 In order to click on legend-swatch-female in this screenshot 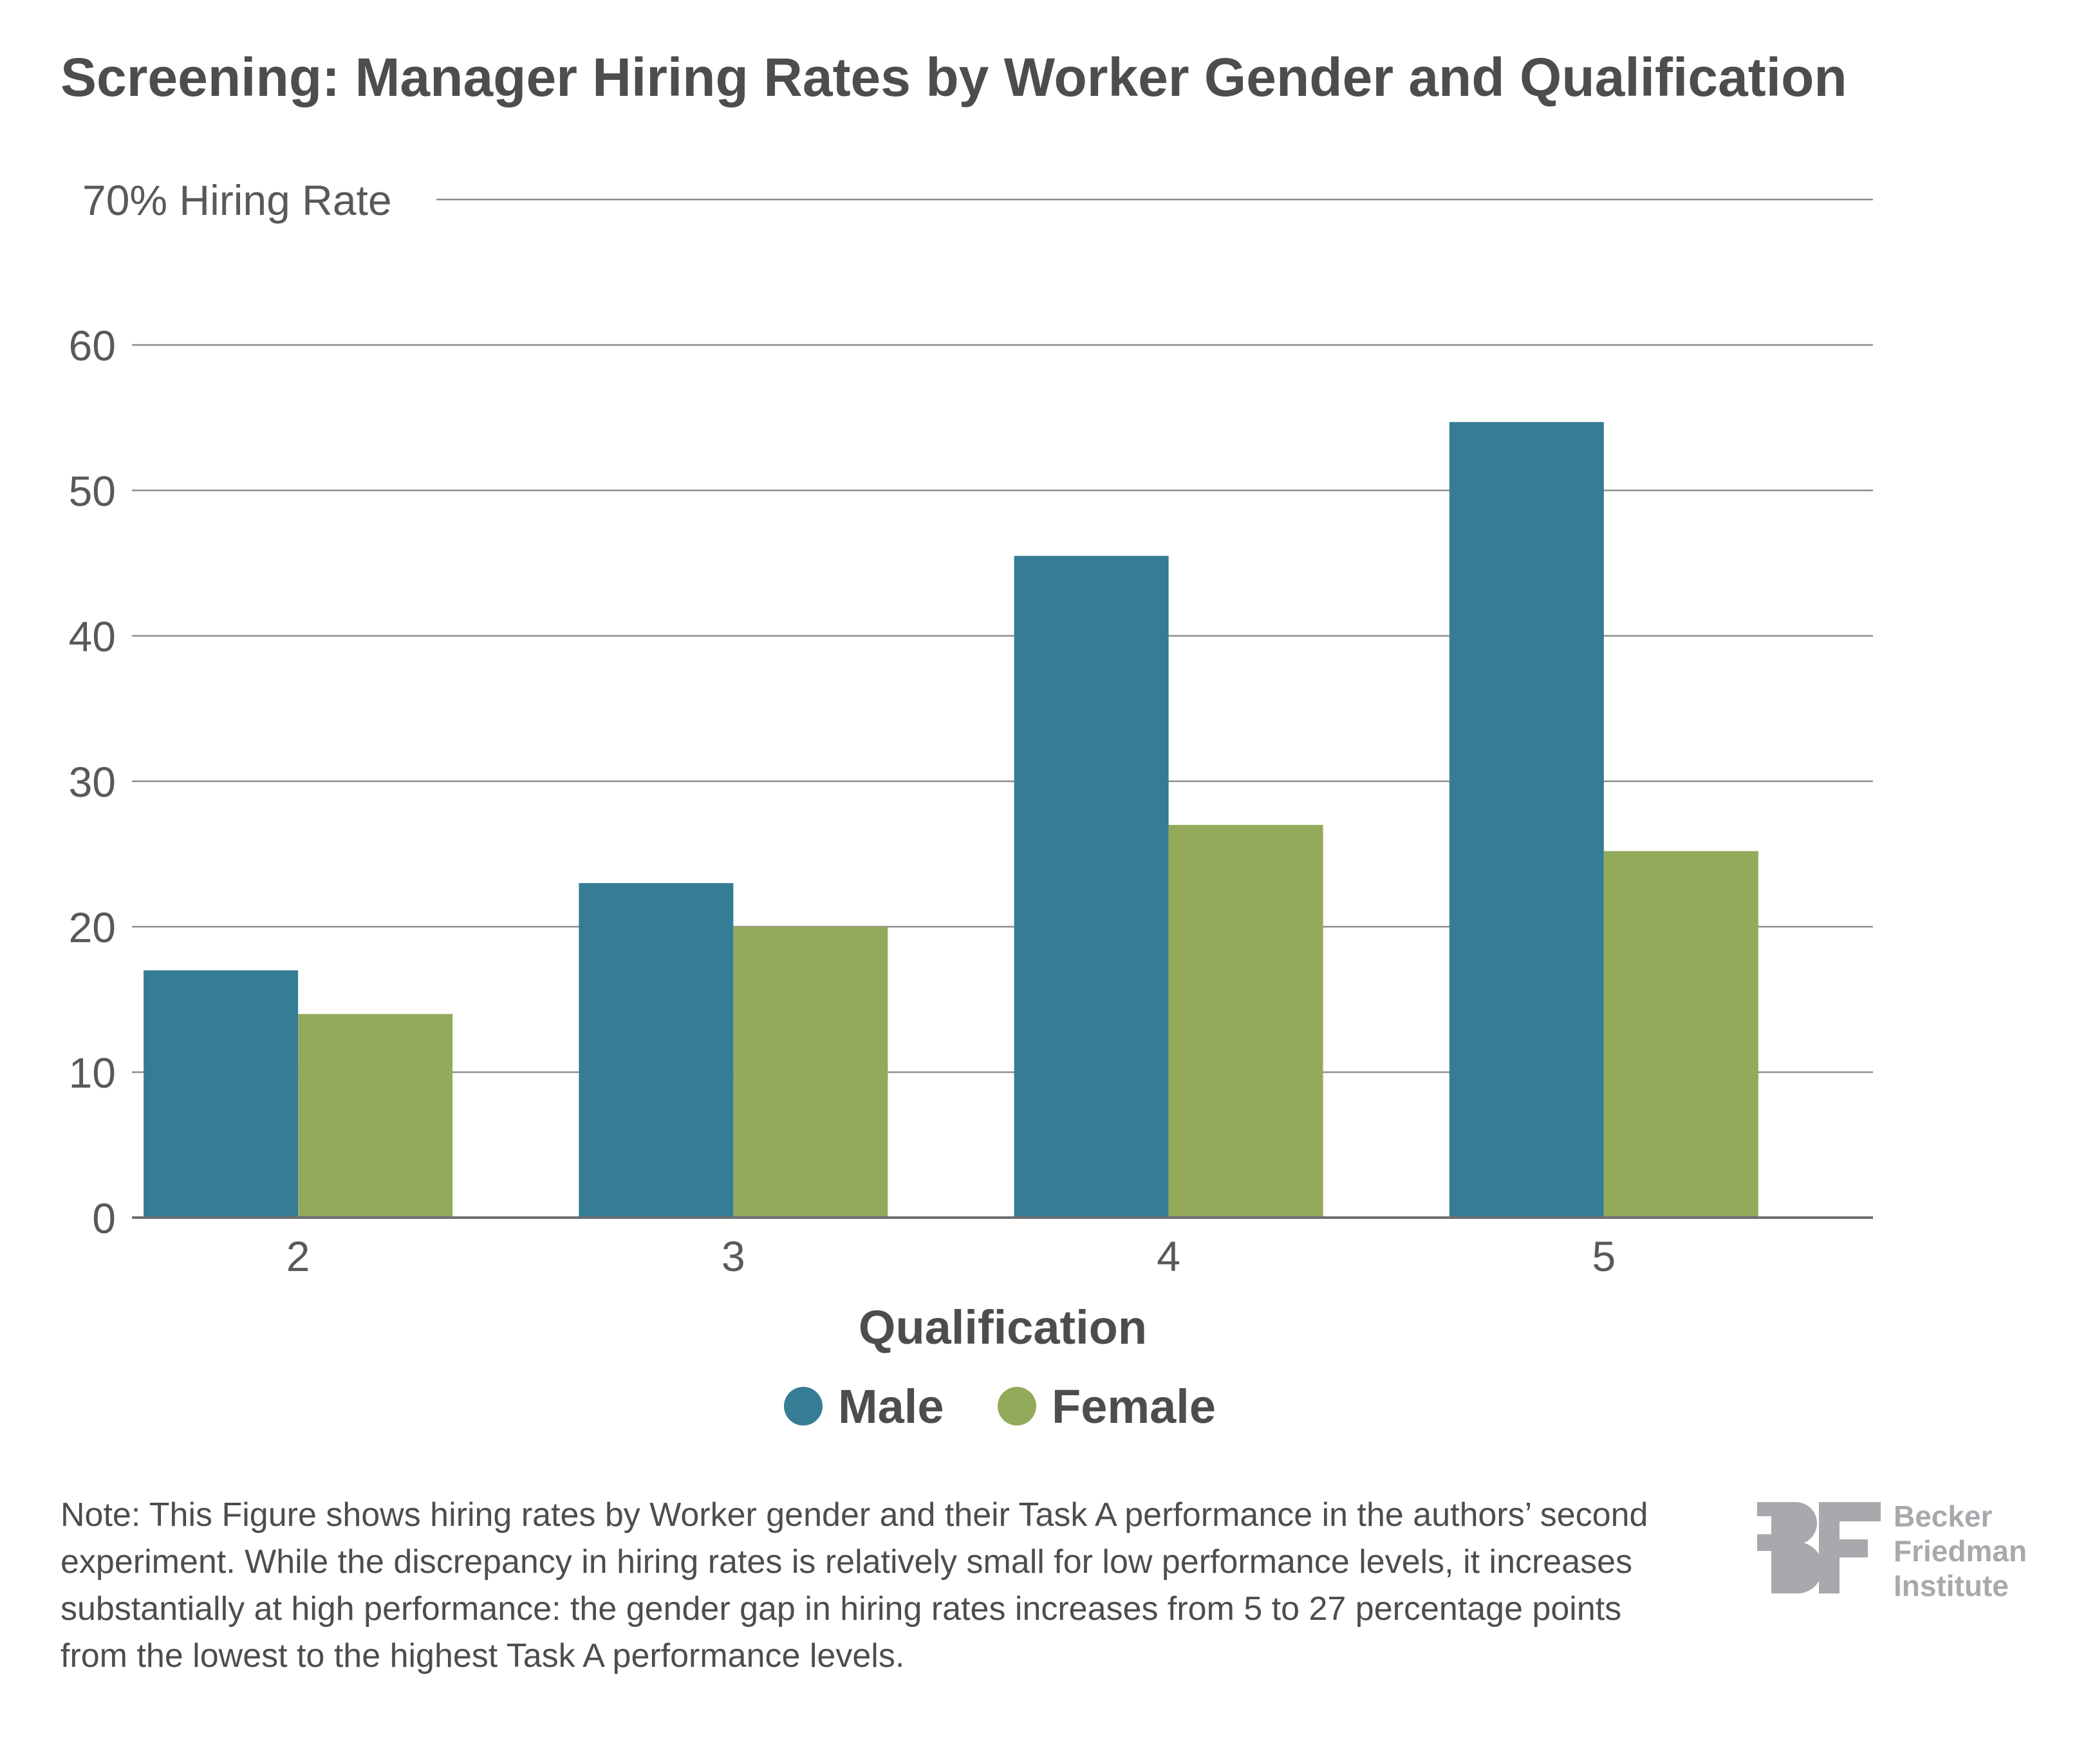, I will do `click(1017, 1406)`.